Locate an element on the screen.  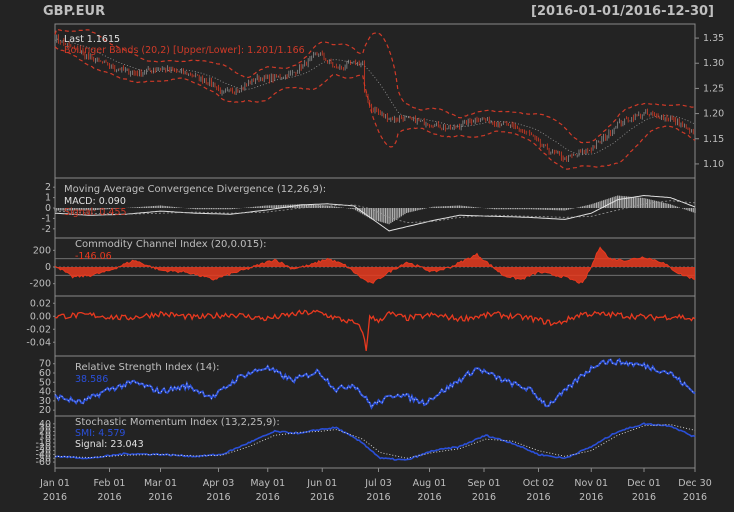
x-tick-label: Nov 01 is located at coordinates (591, 483).